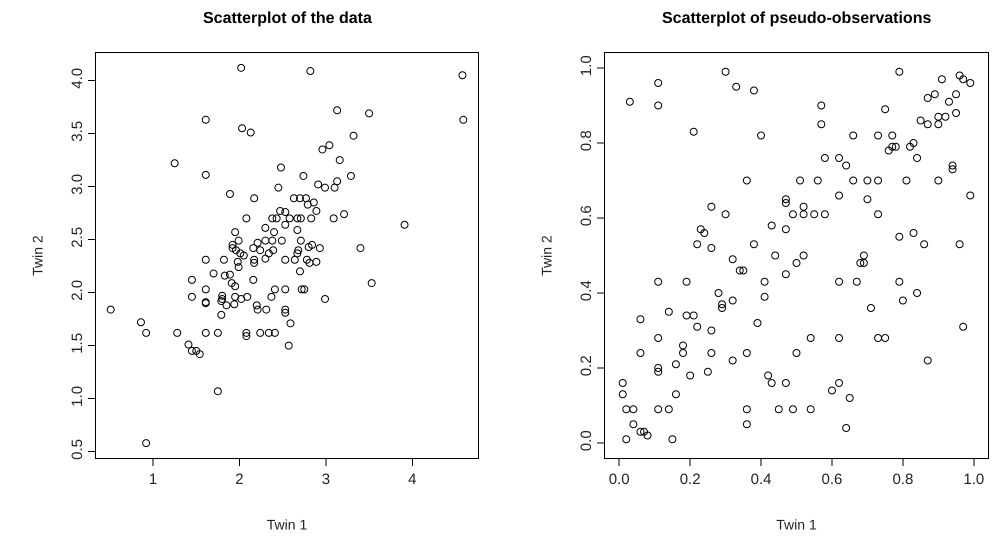 This screenshot has width=992, height=547. Describe the element at coordinates (77, 290) in the screenshot. I see `y-tick-label: 2.0` at that location.